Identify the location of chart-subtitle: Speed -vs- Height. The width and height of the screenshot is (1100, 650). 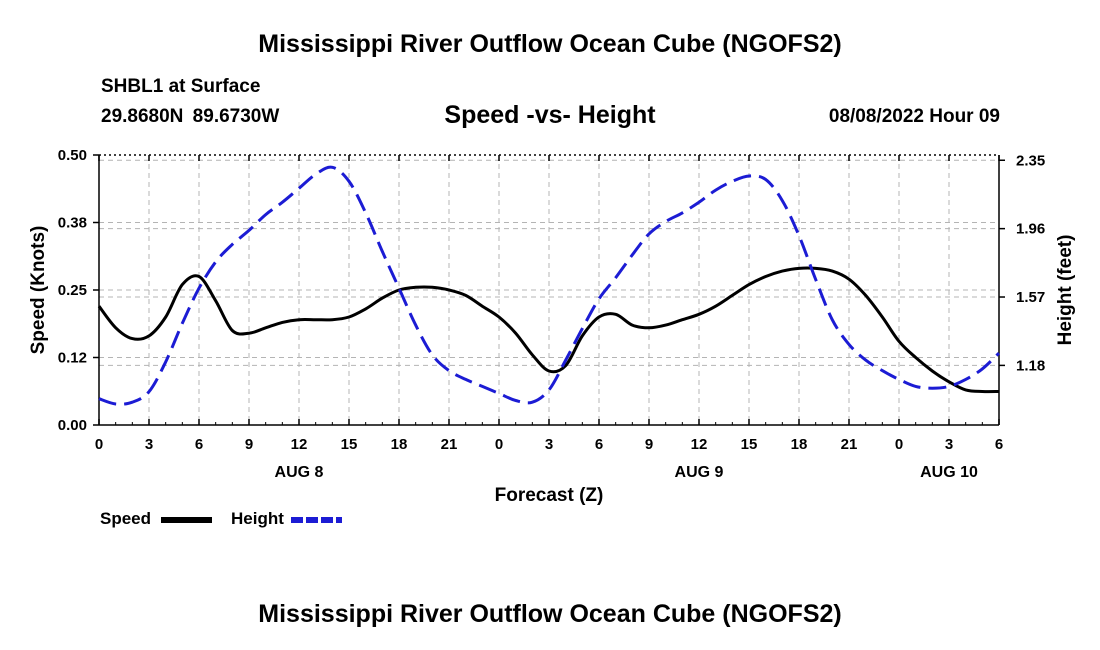
(550, 115).